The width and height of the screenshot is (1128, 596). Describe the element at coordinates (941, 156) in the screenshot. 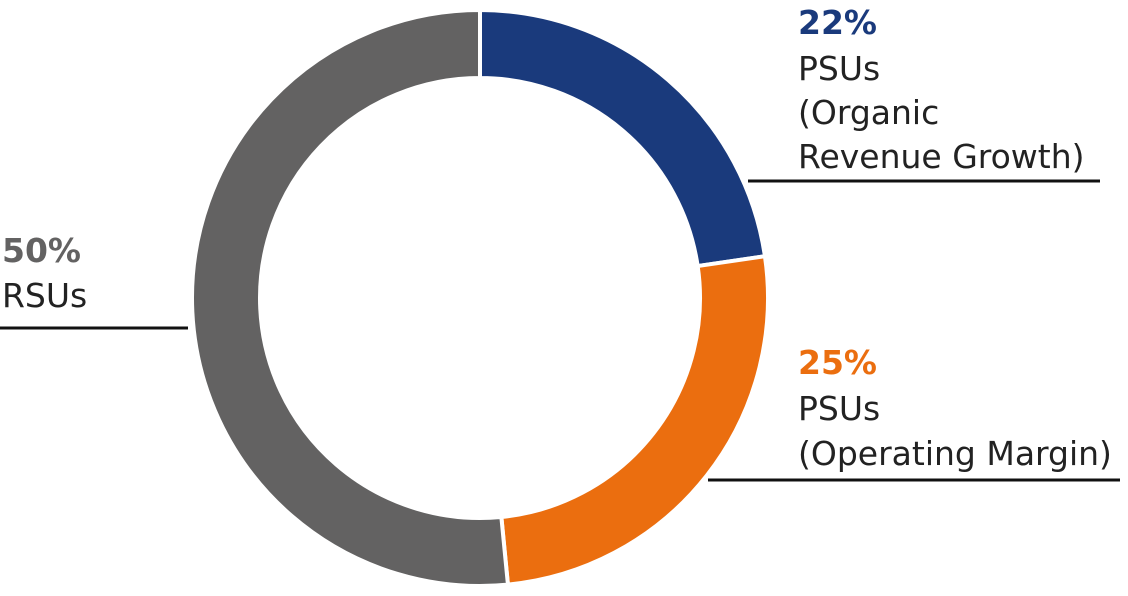

I see `label-organic-revenue-line3: Revenue Growth)` at that location.